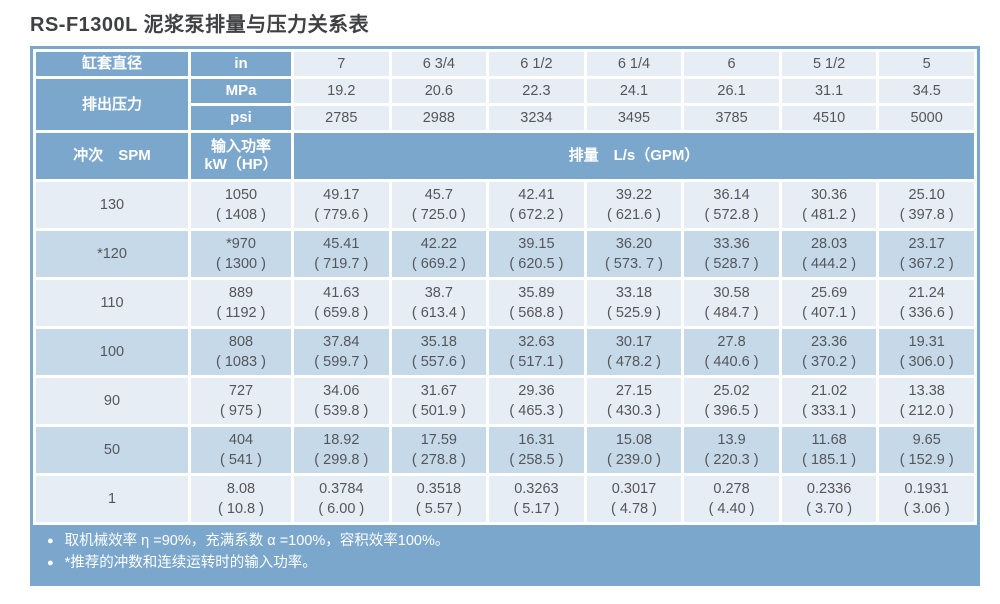 This screenshot has width=1000, height=604. Describe the element at coordinates (634, 450) in the screenshot. I see `flow-cell: 15.08 ( 239.0 )` at that location.